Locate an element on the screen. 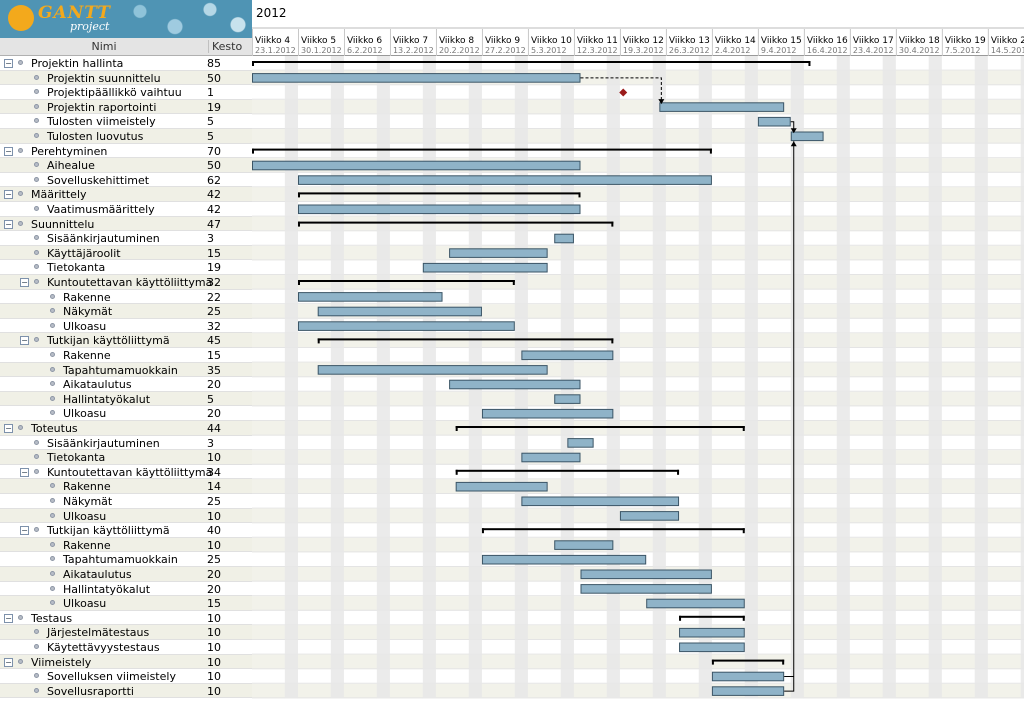  task-row: − Tutkijan käyttöliittymä 40 is located at coordinates (126, 530).